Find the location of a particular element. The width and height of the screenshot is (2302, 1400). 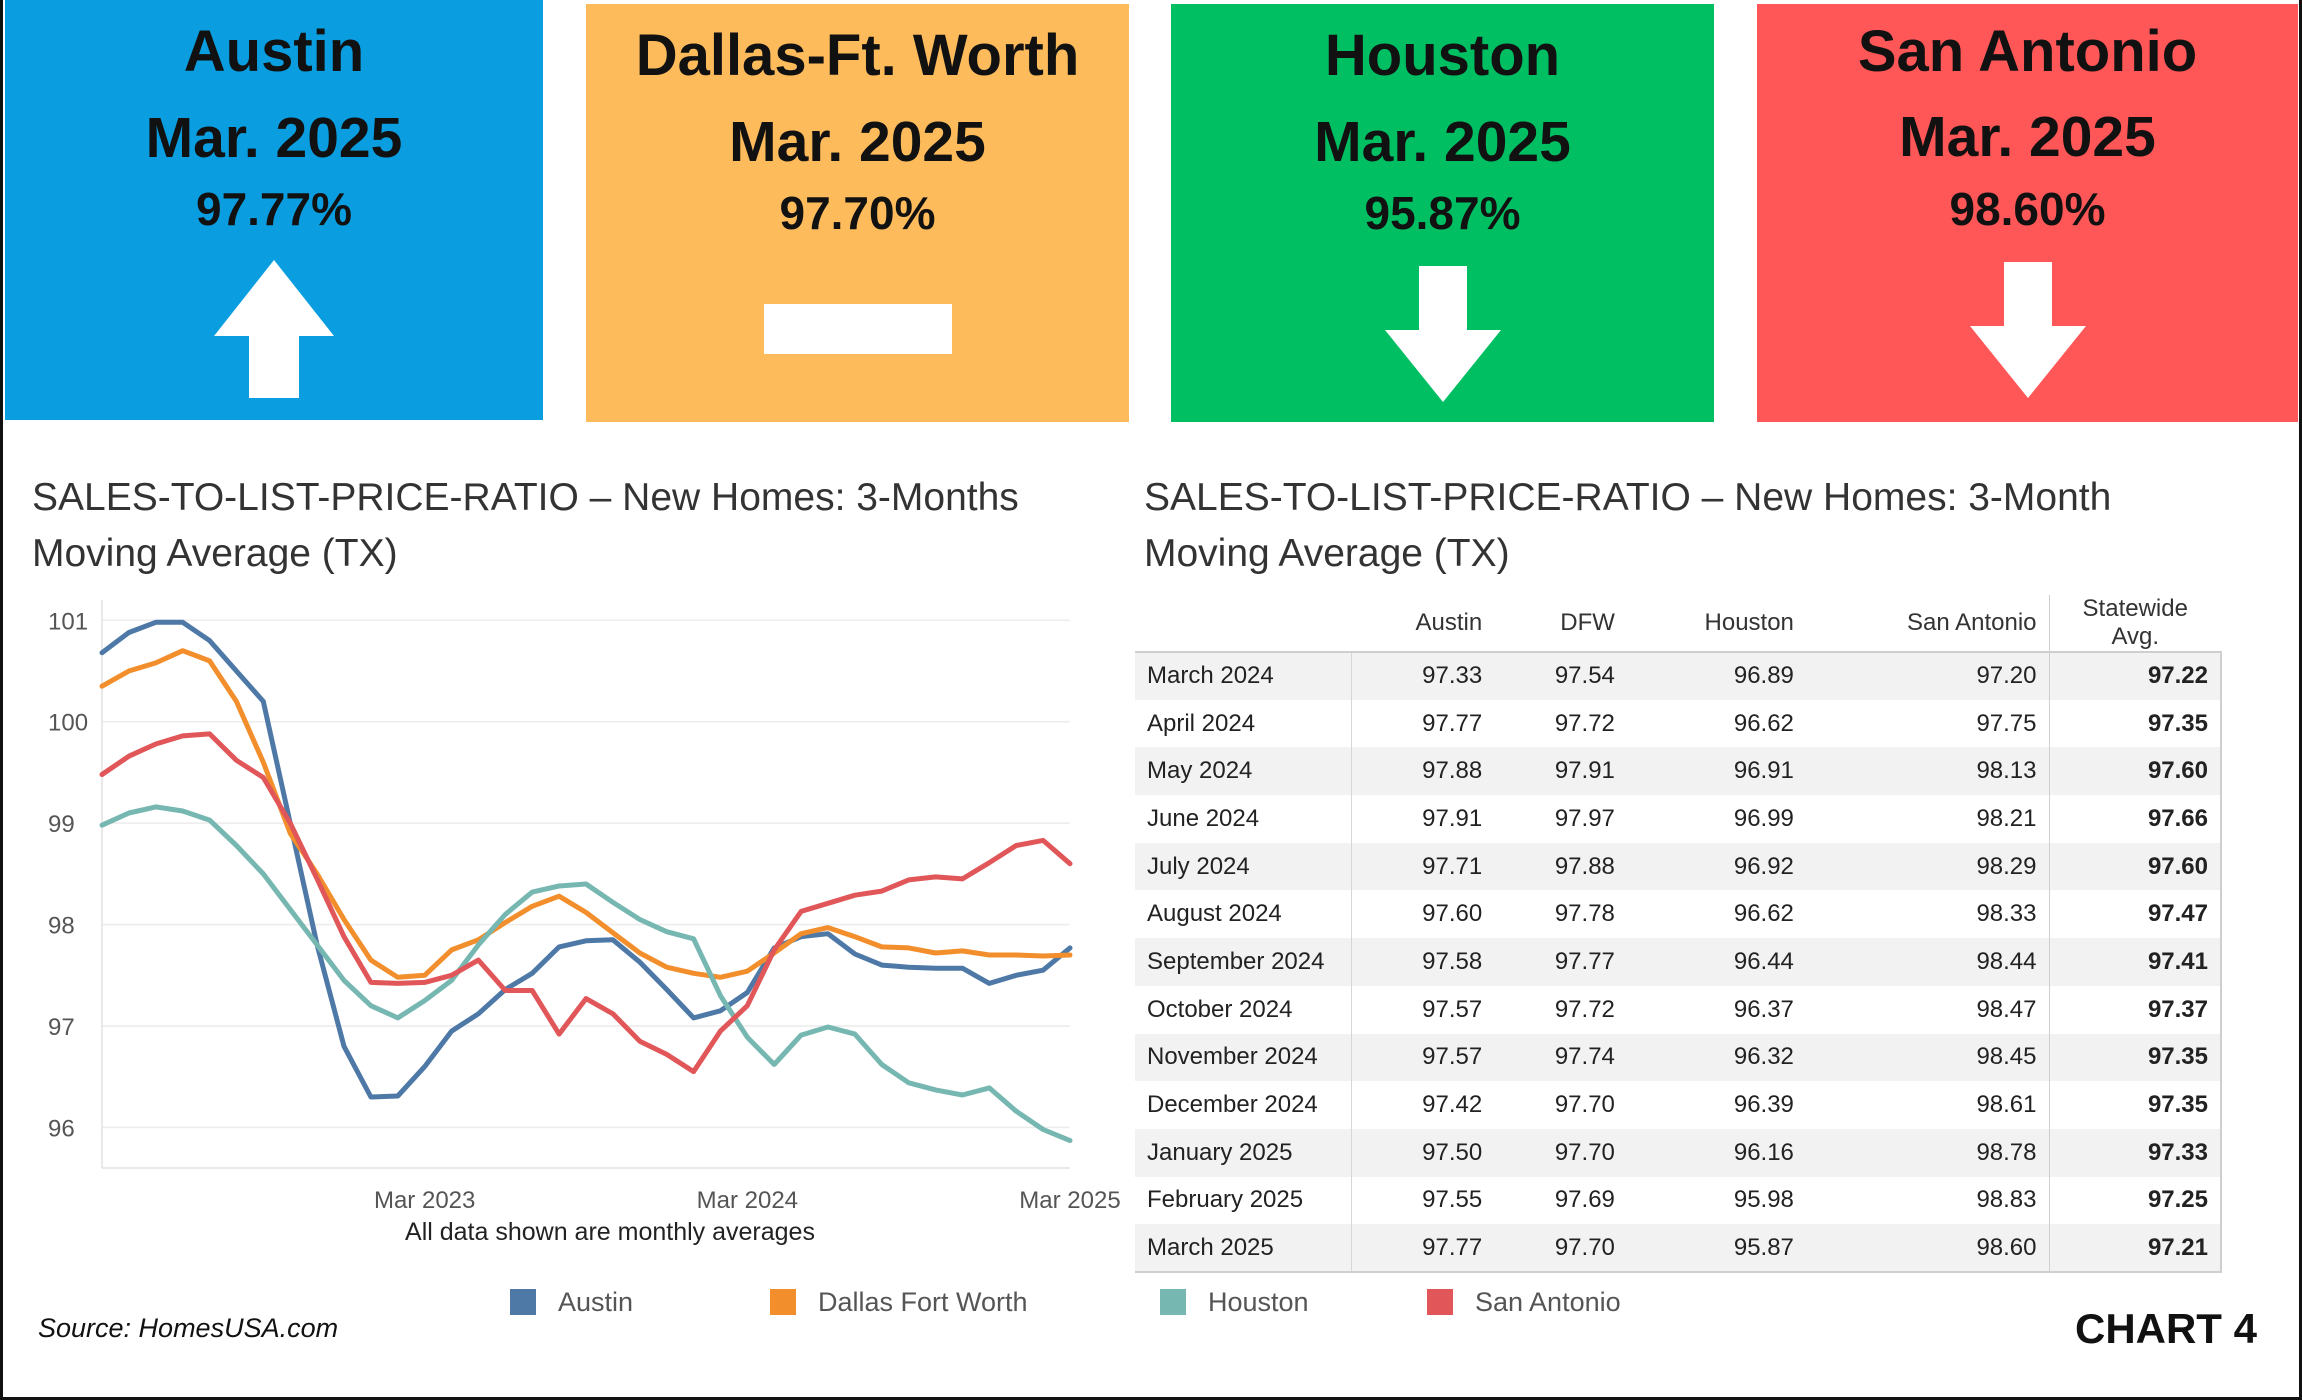

table-cell: 97.75 is located at coordinates (2006, 723).